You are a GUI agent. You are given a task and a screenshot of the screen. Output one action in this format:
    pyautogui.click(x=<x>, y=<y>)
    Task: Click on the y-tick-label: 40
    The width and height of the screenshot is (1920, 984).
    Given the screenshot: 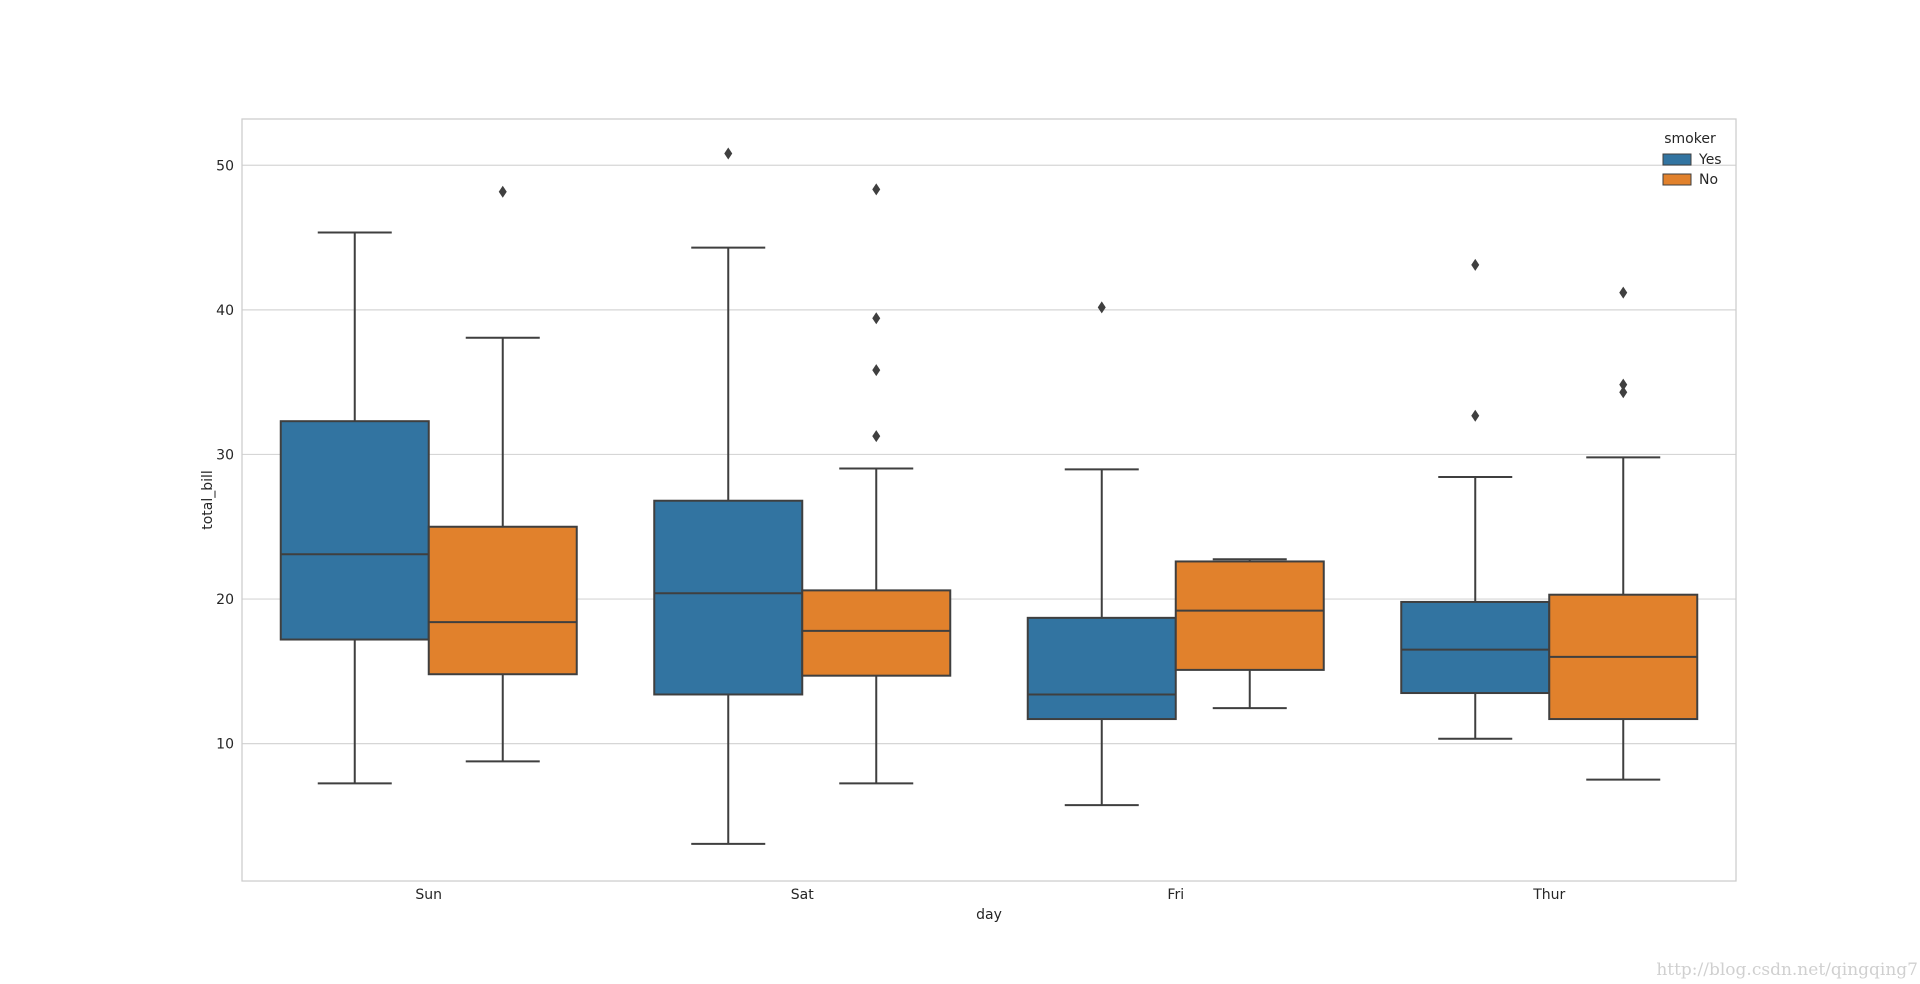 What is the action you would take?
    pyautogui.click(x=225, y=311)
    